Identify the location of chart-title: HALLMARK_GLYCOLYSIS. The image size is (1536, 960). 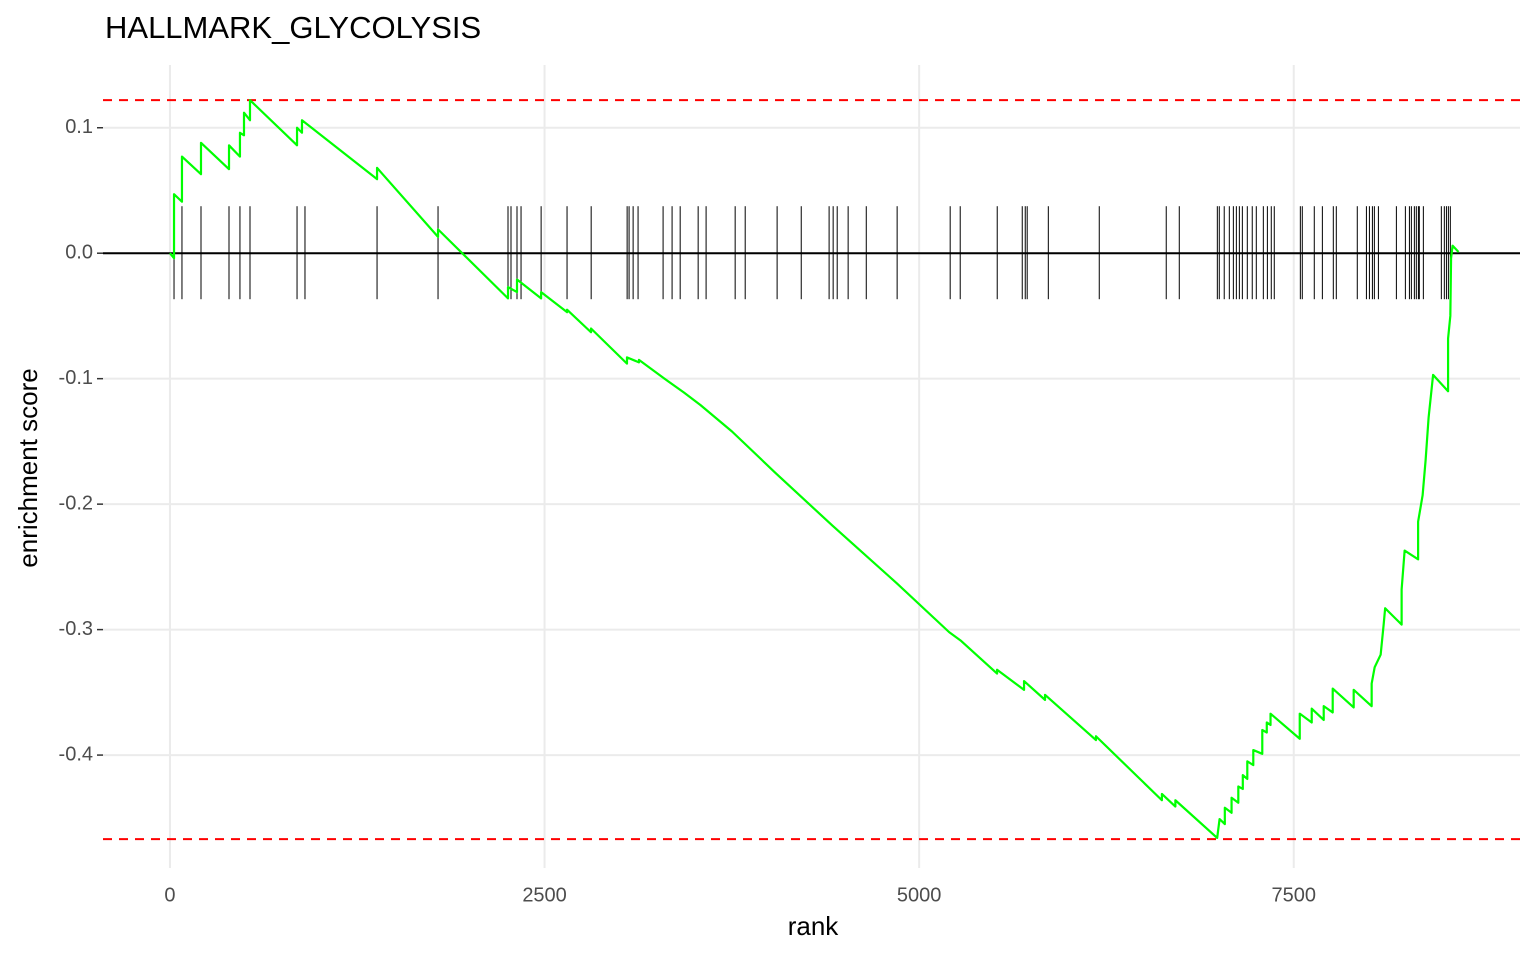
(293, 27).